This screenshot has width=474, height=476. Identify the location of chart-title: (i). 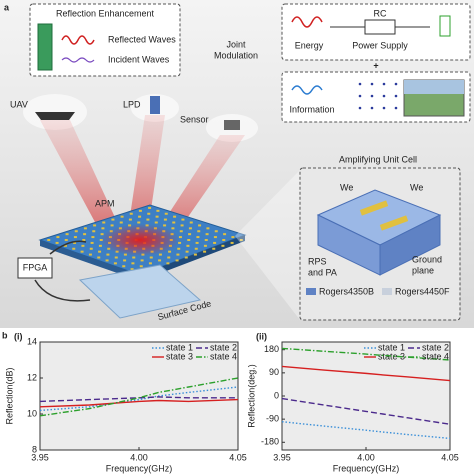
(18, 336).